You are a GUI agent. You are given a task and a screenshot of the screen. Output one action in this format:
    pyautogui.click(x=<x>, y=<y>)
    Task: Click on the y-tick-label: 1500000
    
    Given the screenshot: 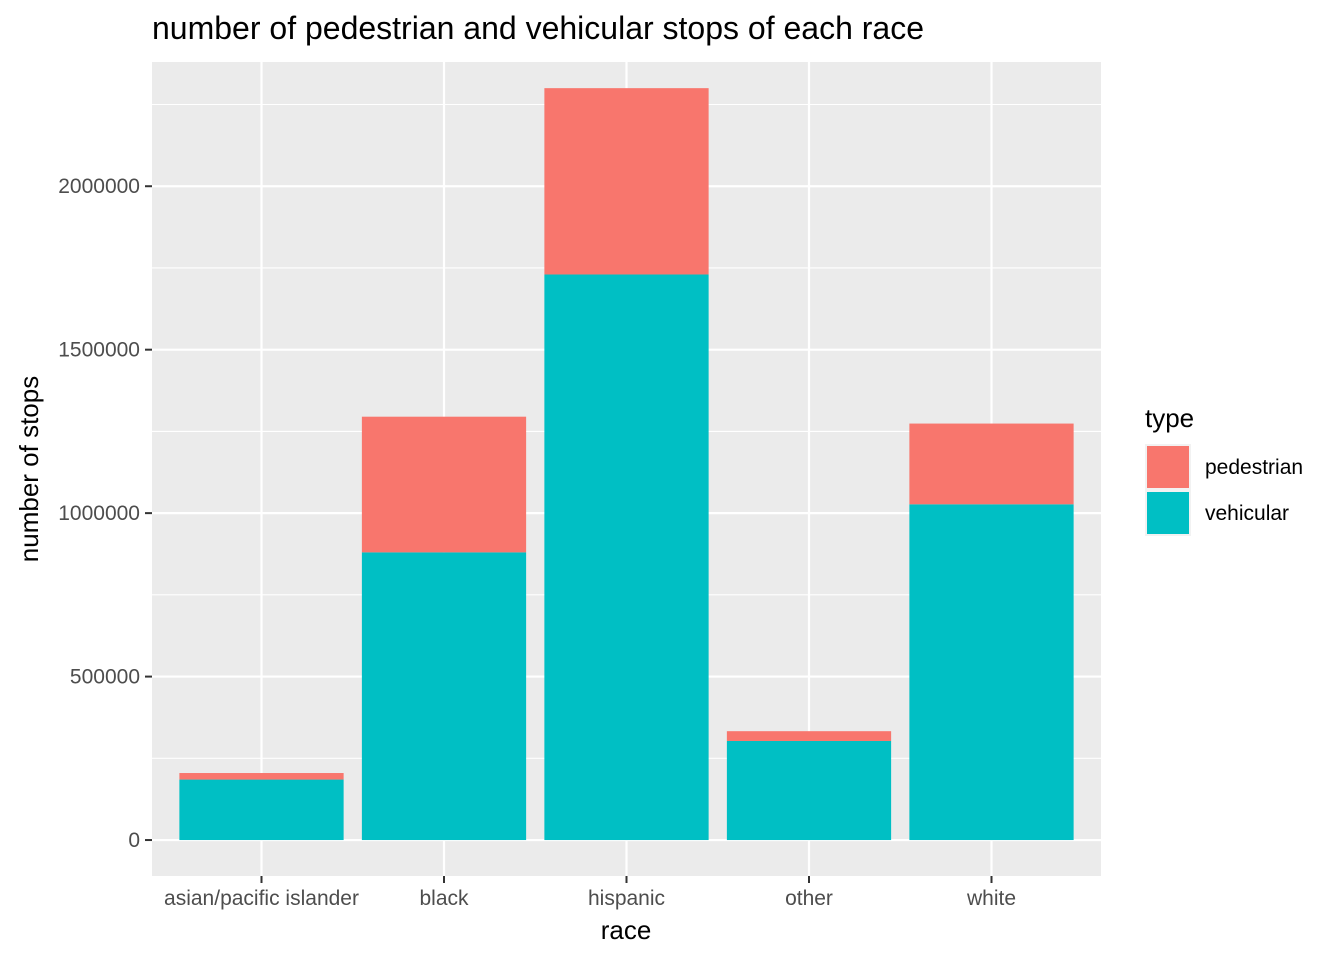 What is the action you would take?
    pyautogui.click(x=99, y=350)
    